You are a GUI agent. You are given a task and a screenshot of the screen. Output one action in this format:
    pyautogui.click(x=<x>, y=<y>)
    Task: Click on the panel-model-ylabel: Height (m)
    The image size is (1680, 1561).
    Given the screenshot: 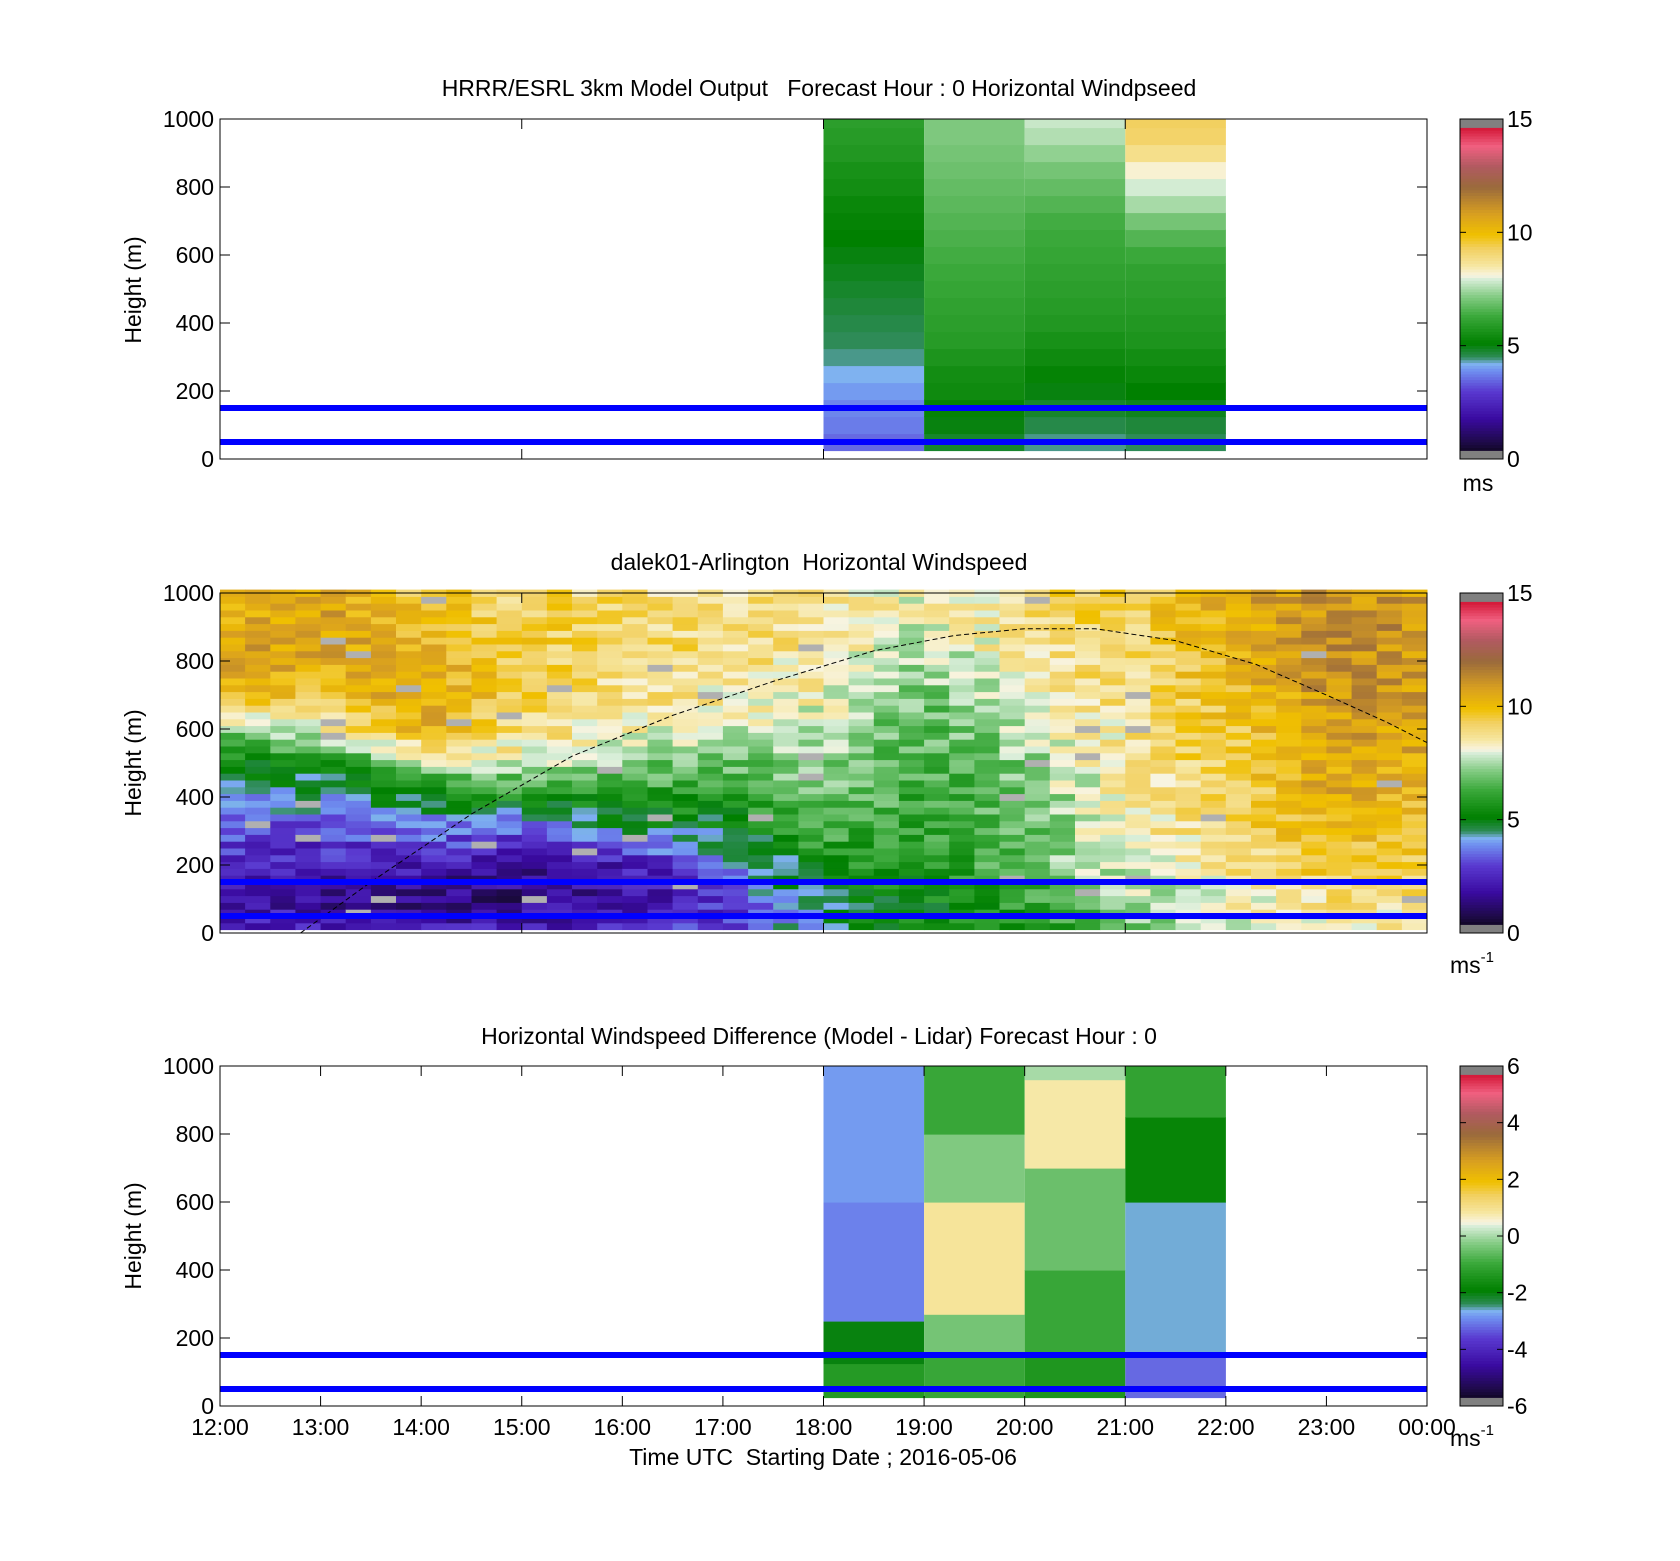 What is the action you would take?
    pyautogui.click(x=133, y=289)
    